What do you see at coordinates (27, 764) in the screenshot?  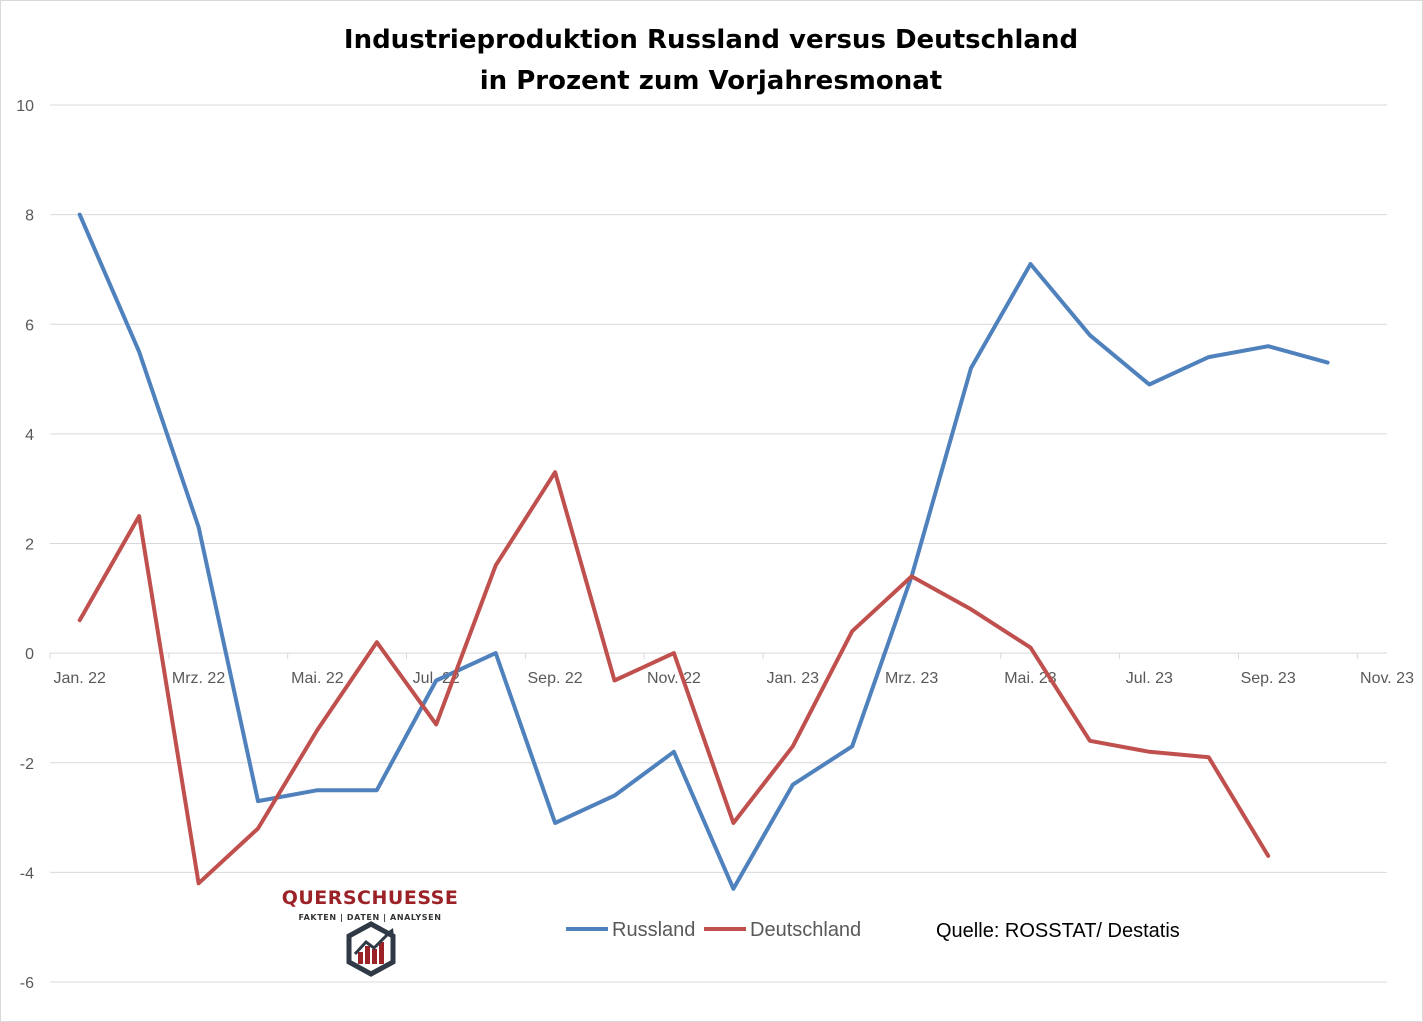 I see `y-tick-label: -2` at bounding box center [27, 764].